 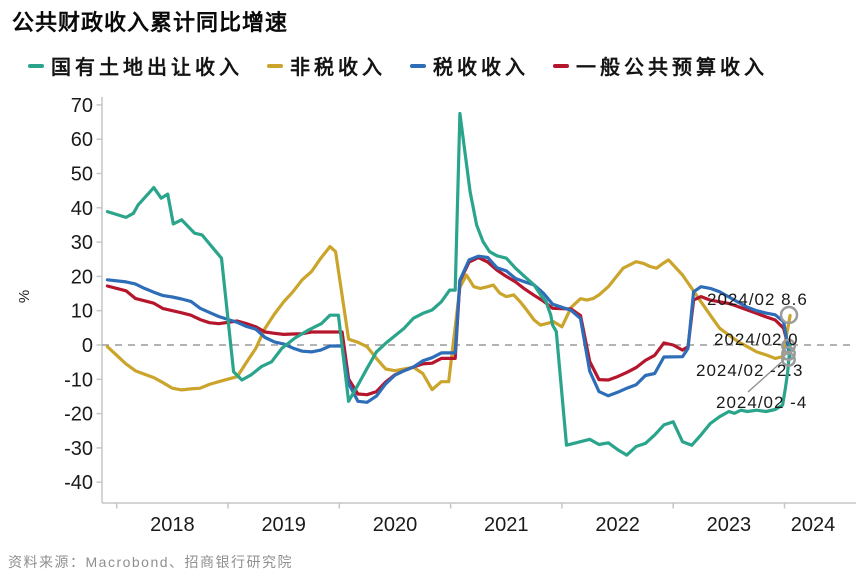 I want to click on annotation-nontax-latest: 2024/02 8.6, so click(x=757, y=299).